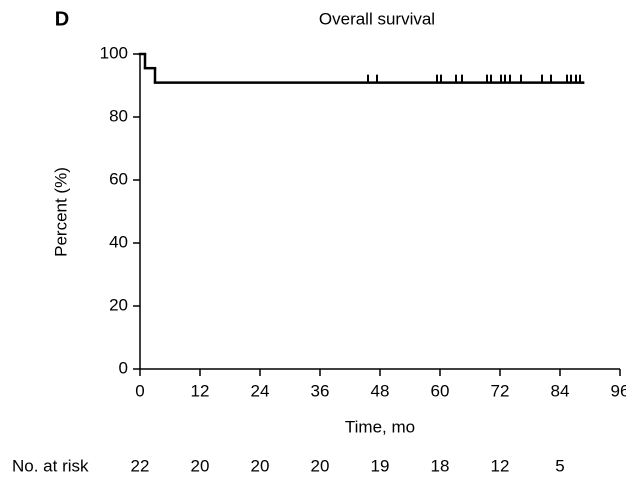 The image size is (626, 492). What do you see at coordinates (320, 390) in the screenshot?
I see `x-tick-label: 36` at bounding box center [320, 390].